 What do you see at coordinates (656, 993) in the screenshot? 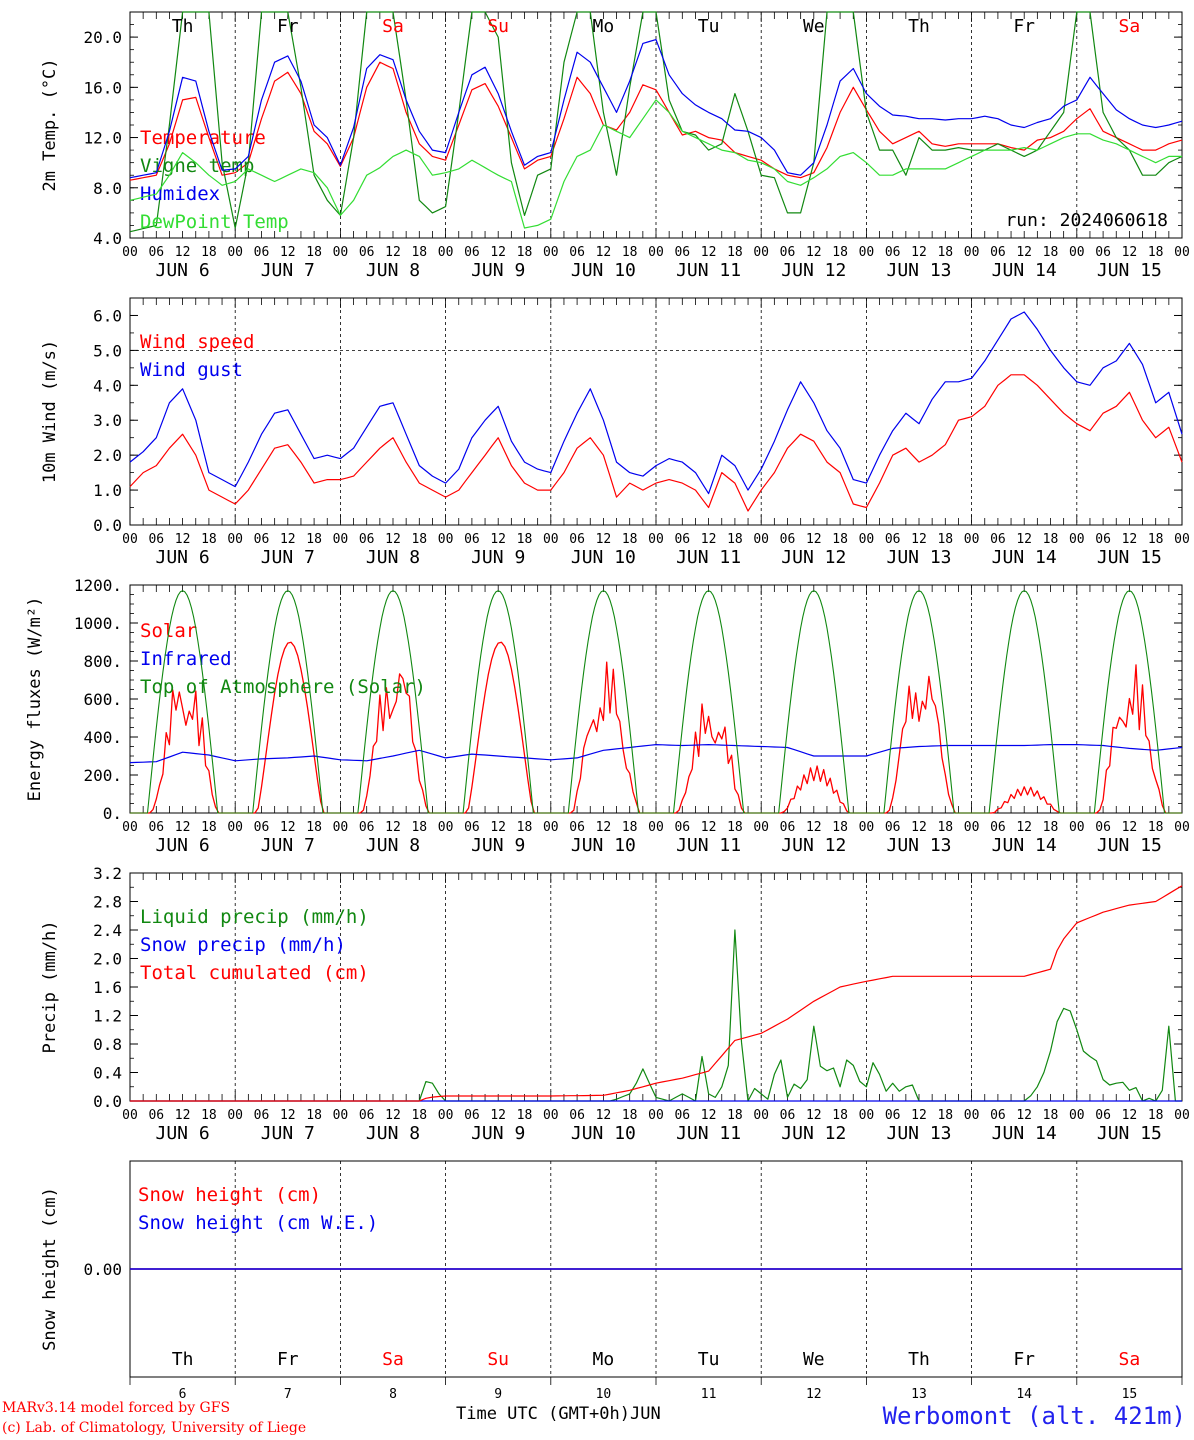
I see `panel-4-series-total-cumulated-cm-` at bounding box center [656, 993].